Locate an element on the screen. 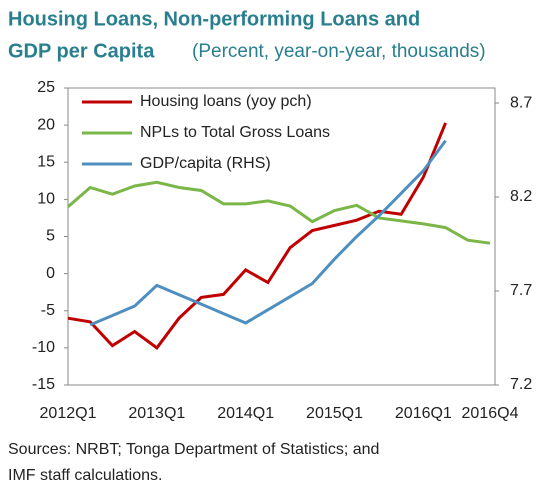 The width and height of the screenshot is (555, 490). chart-title: GDP per Capita is located at coordinates (81, 51).